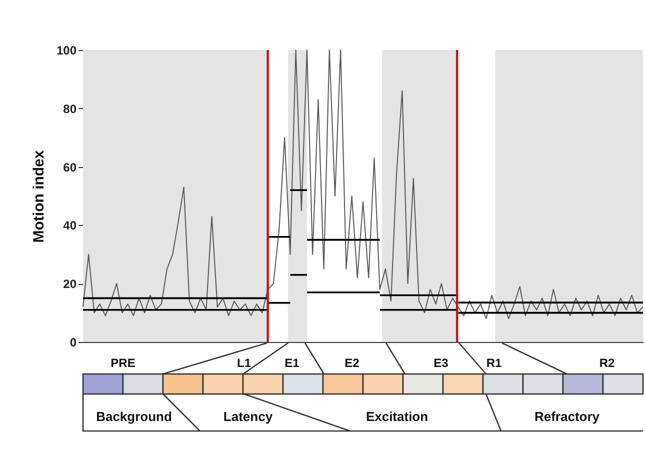 The width and height of the screenshot is (645, 467). Describe the element at coordinates (70, 225) in the screenshot. I see `y-tick-label: 40` at that location.